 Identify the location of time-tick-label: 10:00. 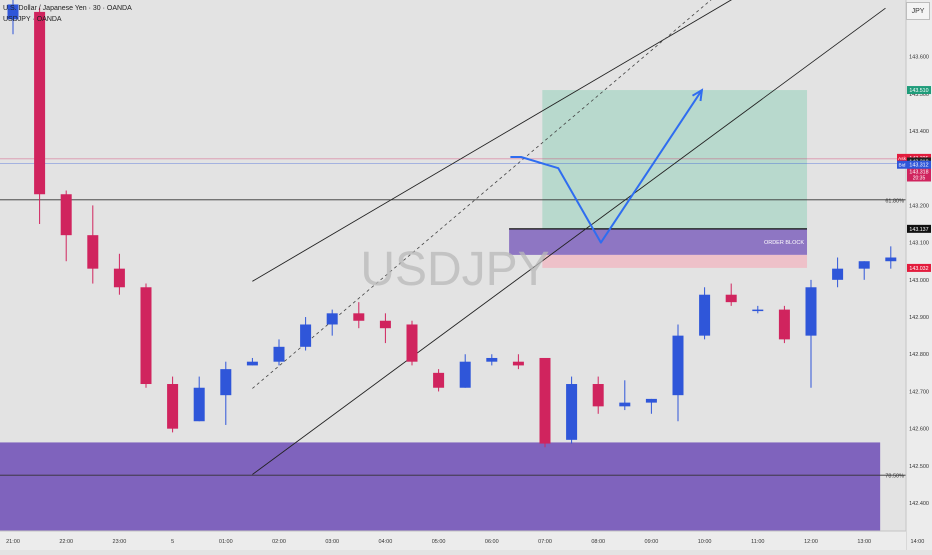
(705, 542).